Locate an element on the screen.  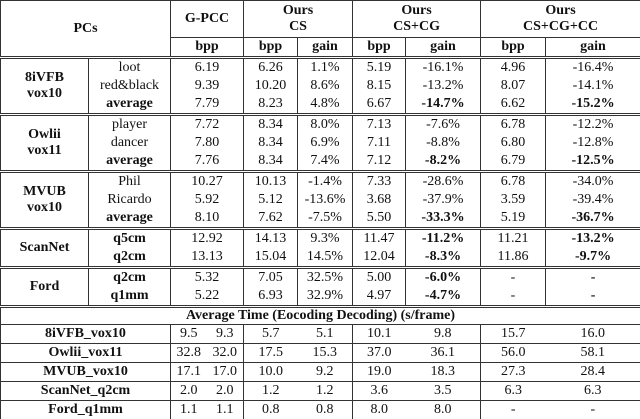
row-label: red&black is located at coordinates (129, 86).